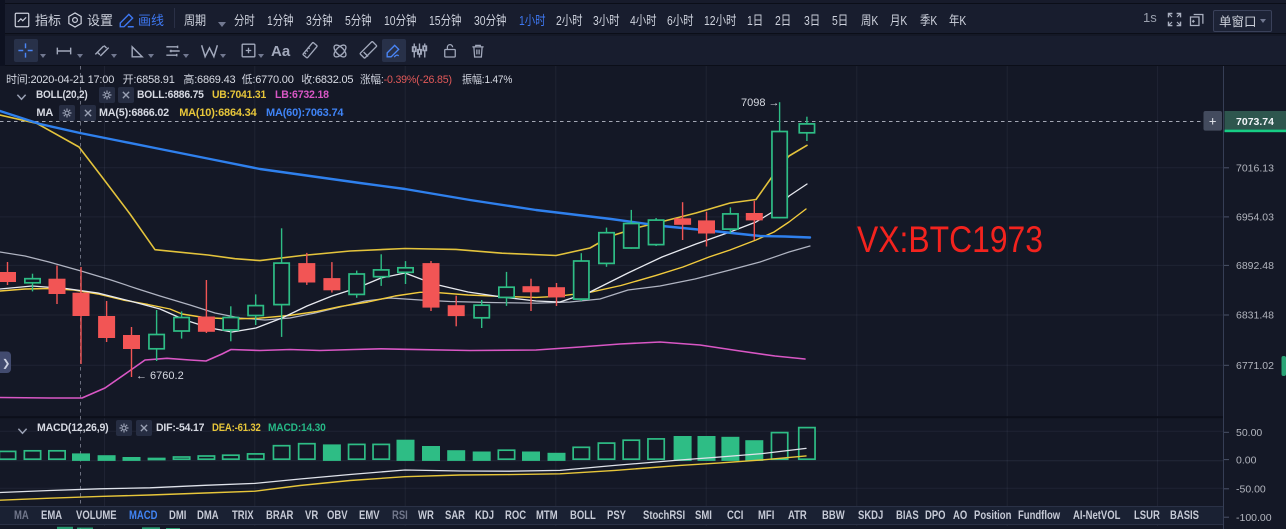  I want to click on svg-text: 6831.48, so click(1255, 316).